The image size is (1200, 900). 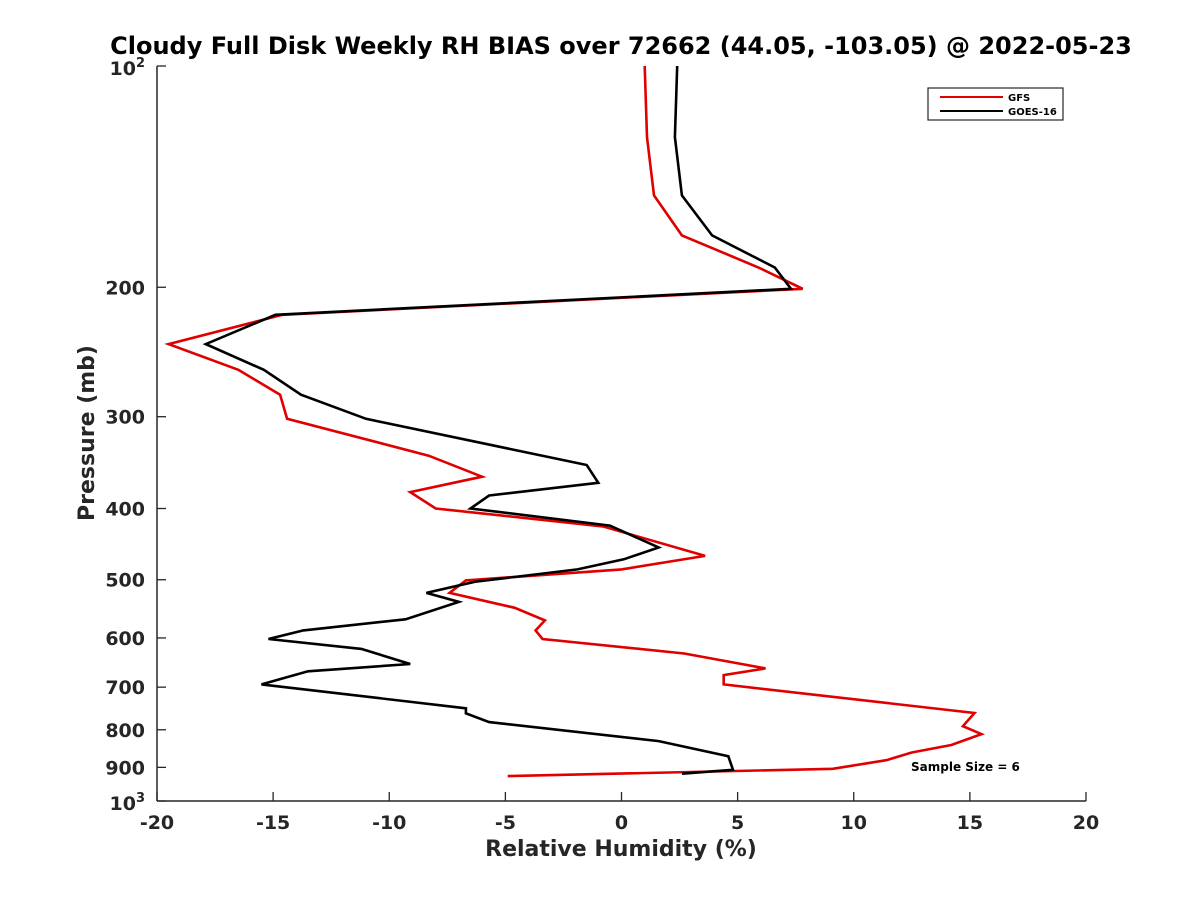 I want to click on legend: GFS GOES-16, so click(x=995, y=104).